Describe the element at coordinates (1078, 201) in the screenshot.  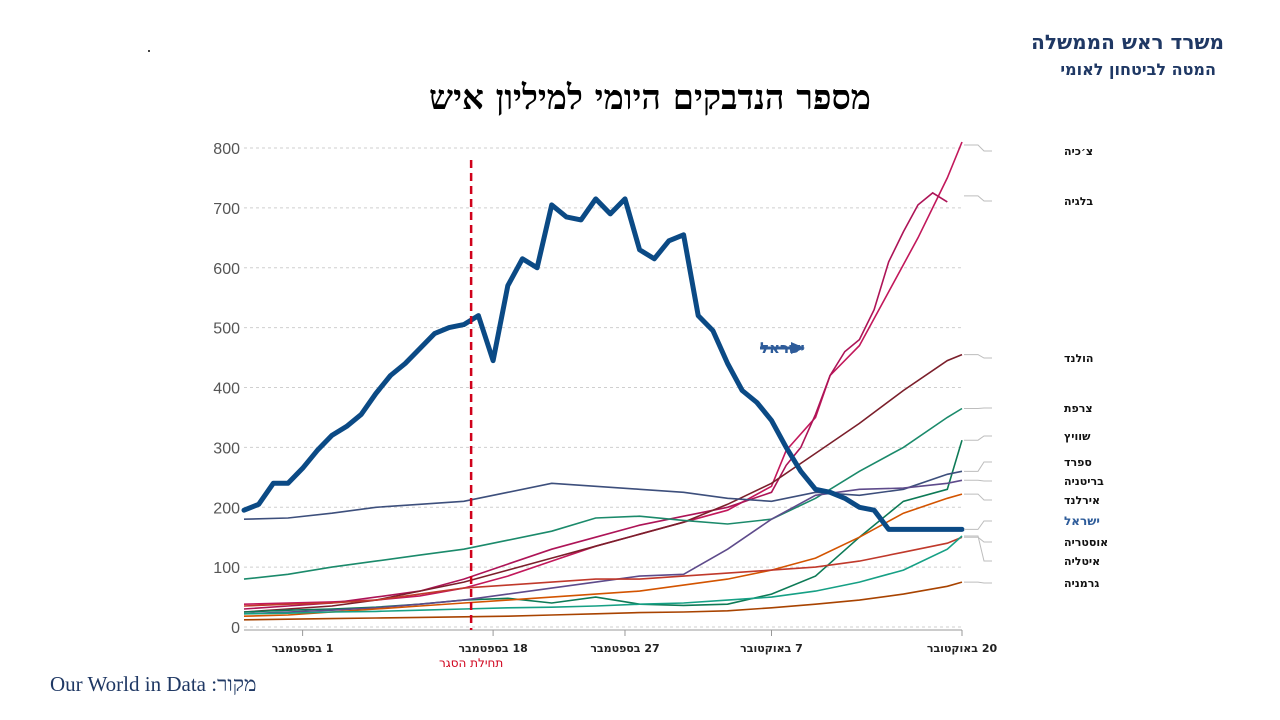
I see `legend-label: בלגיה` at that location.